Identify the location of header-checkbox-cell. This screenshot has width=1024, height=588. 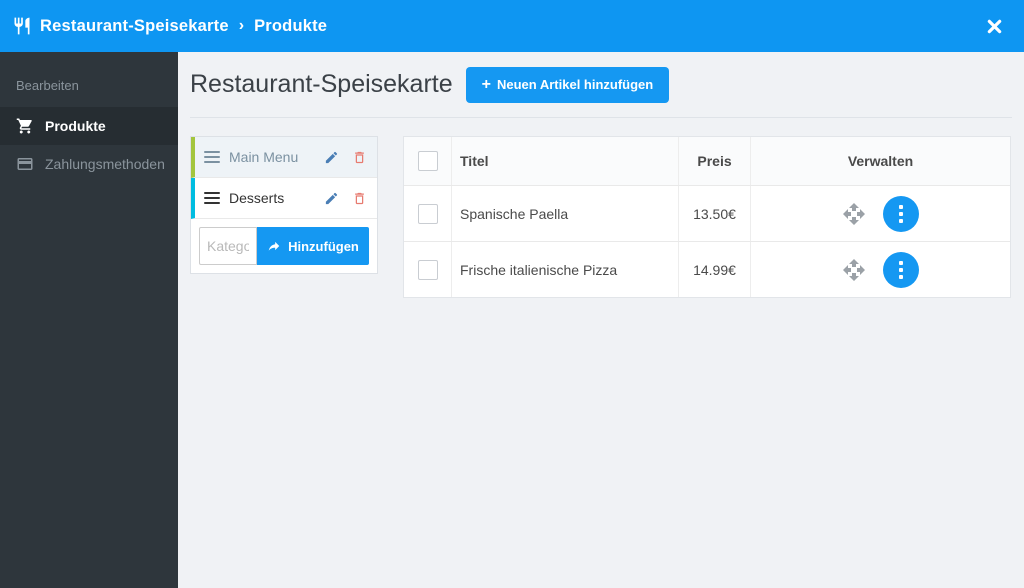
(428, 161).